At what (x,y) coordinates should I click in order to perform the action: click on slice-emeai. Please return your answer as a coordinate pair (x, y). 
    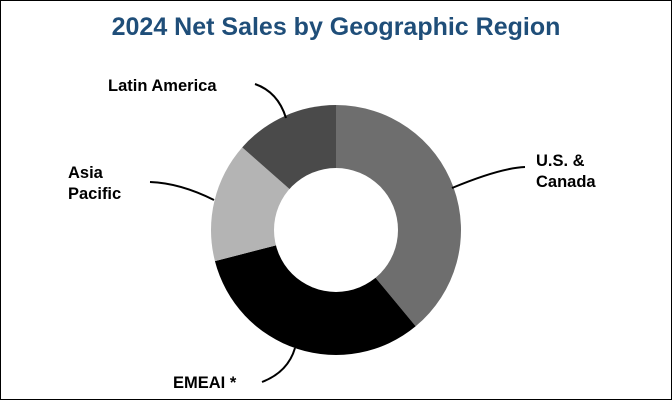
    Looking at the image, I should click on (315, 292).